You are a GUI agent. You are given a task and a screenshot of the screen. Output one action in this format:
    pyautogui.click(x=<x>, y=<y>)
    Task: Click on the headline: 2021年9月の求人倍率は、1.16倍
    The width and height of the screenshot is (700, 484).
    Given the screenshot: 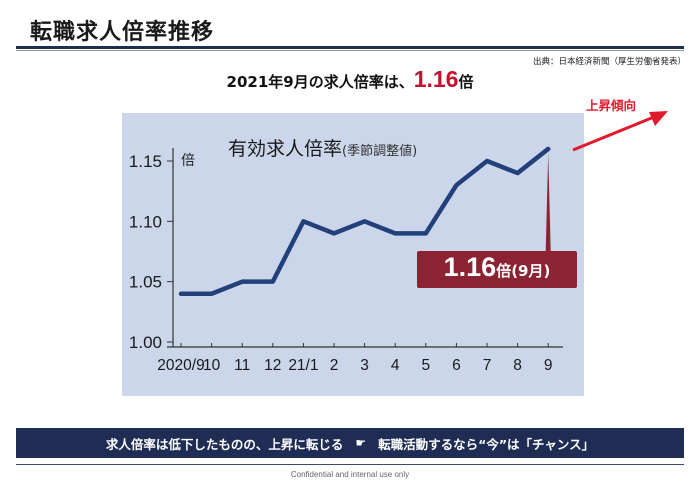 What is the action you would take?
    pyautogui.click(x=350, y=79)
    